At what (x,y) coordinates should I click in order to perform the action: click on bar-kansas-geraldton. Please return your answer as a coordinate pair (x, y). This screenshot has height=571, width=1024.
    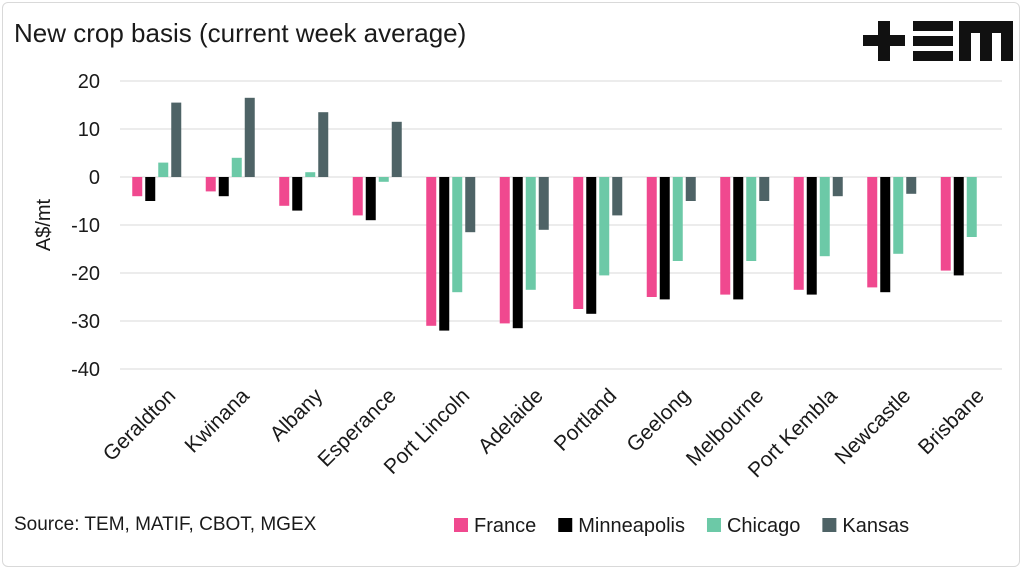
    Looking at the image, I should click on (176, 139).